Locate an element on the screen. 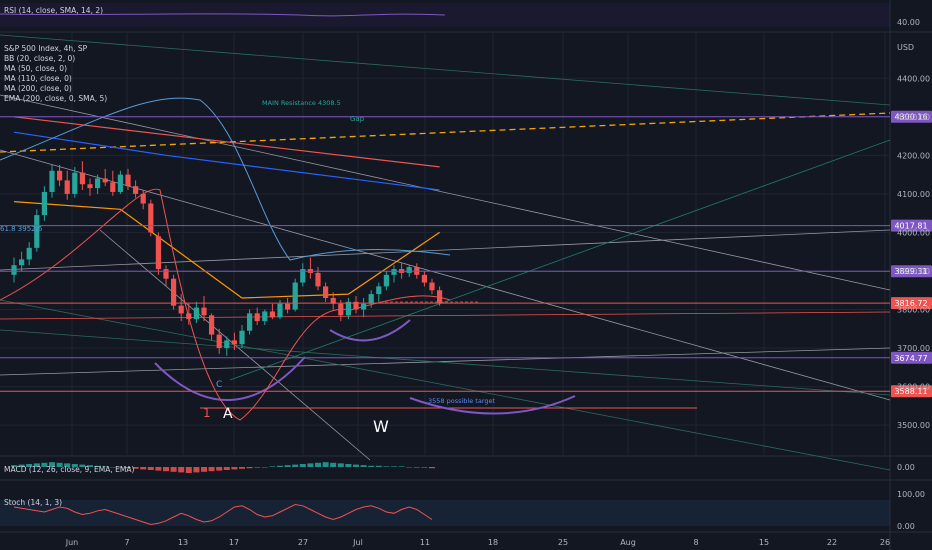  overlay-orange-ema is located at coordinates (226, 250).